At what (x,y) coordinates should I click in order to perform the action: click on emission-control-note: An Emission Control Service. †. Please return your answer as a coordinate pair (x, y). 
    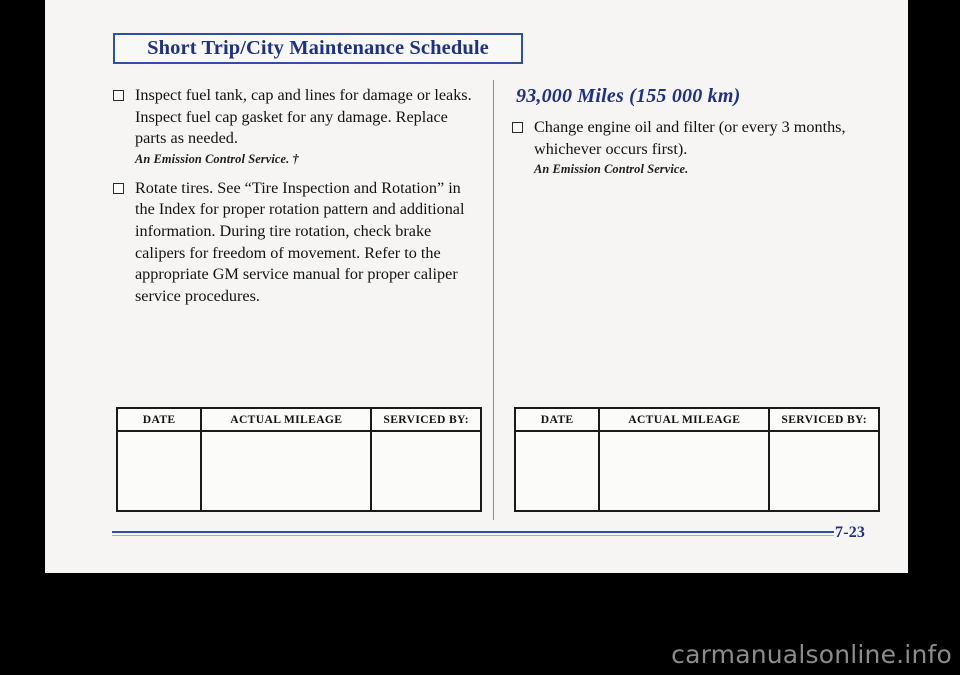
    Looking at the image, I should click on (217, 158).